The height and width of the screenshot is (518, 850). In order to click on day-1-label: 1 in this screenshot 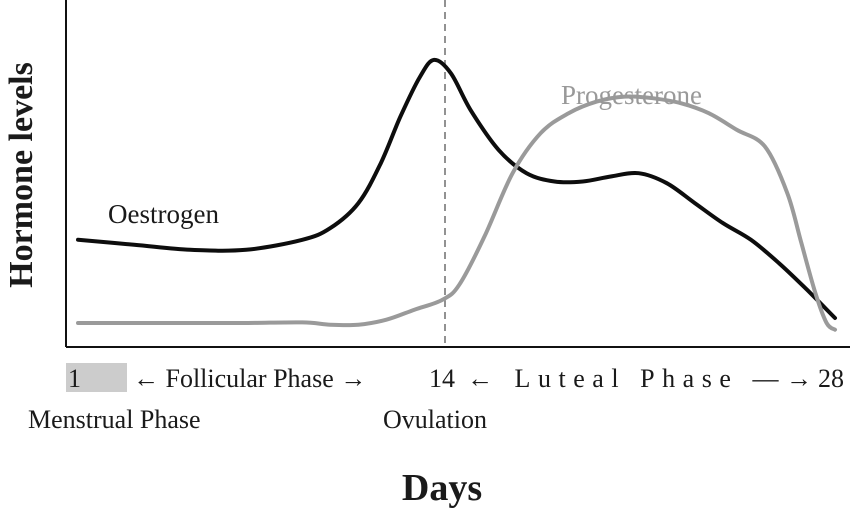, I will do `click(74, 378)`.